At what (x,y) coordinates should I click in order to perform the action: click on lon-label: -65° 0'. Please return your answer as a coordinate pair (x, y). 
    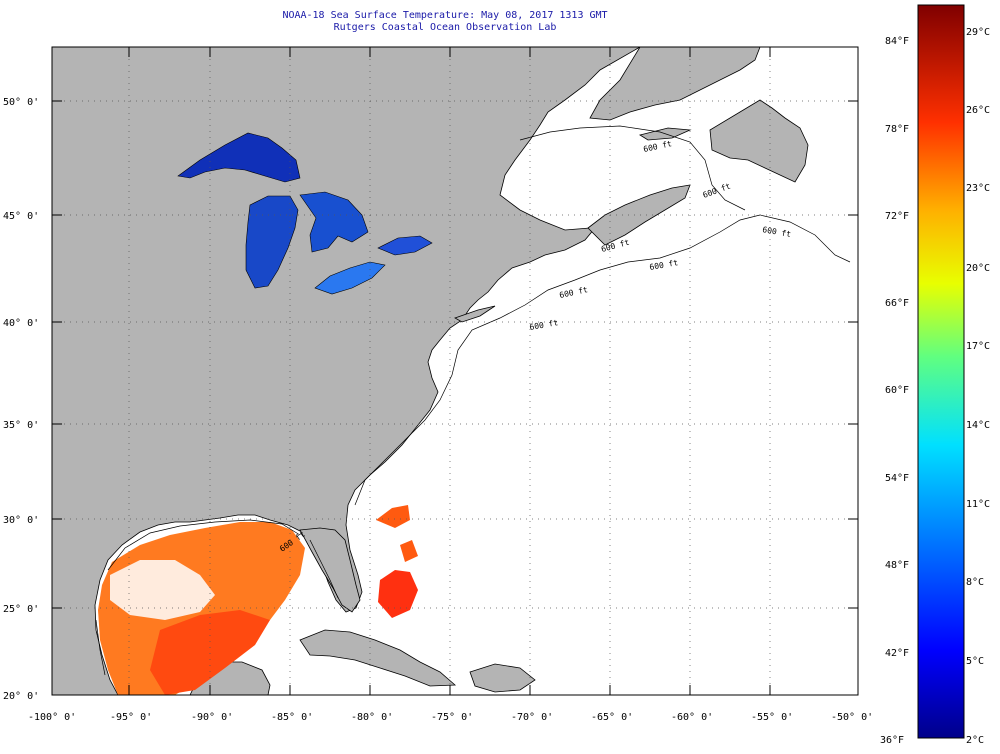
    Looking at the image, I should click on (612, 717).